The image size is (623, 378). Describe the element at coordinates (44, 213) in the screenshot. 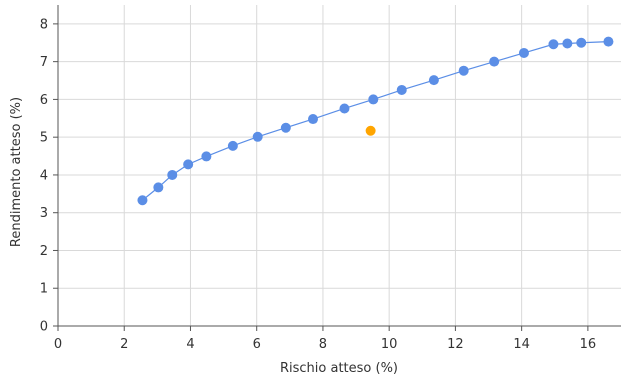

I see `y-tick-label: 3` at that location.